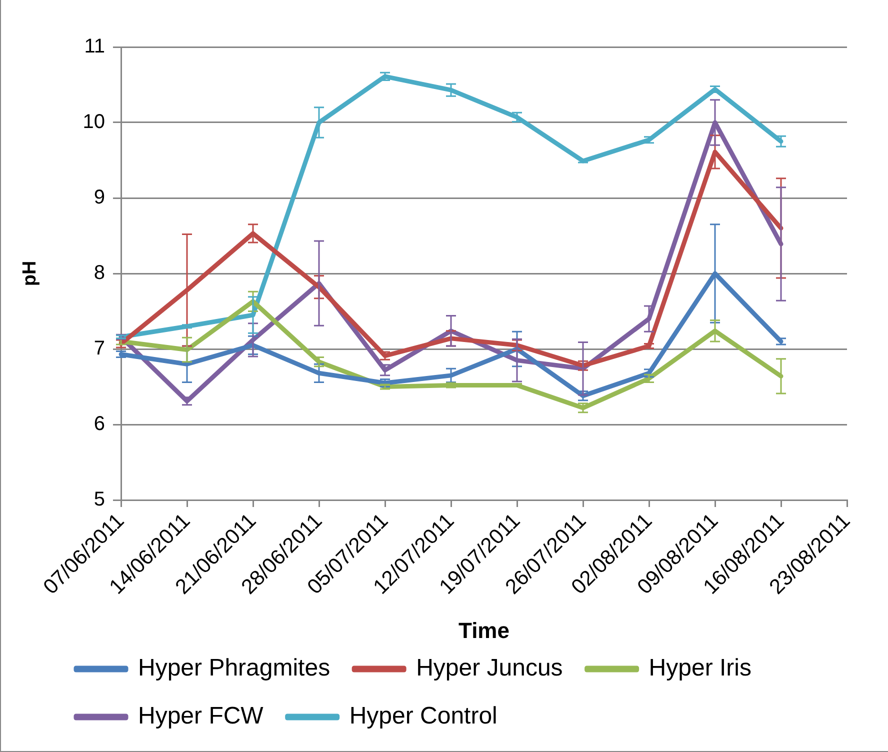 The height and width of the screenshot is (752, 888). I want to click on y-tick-label: 11, so click(94, 47).